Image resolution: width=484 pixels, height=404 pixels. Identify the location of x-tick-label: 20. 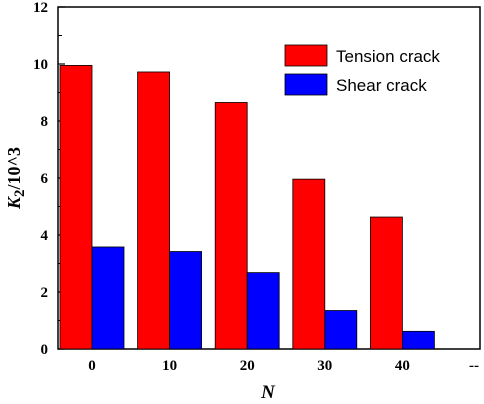
(247, 366).